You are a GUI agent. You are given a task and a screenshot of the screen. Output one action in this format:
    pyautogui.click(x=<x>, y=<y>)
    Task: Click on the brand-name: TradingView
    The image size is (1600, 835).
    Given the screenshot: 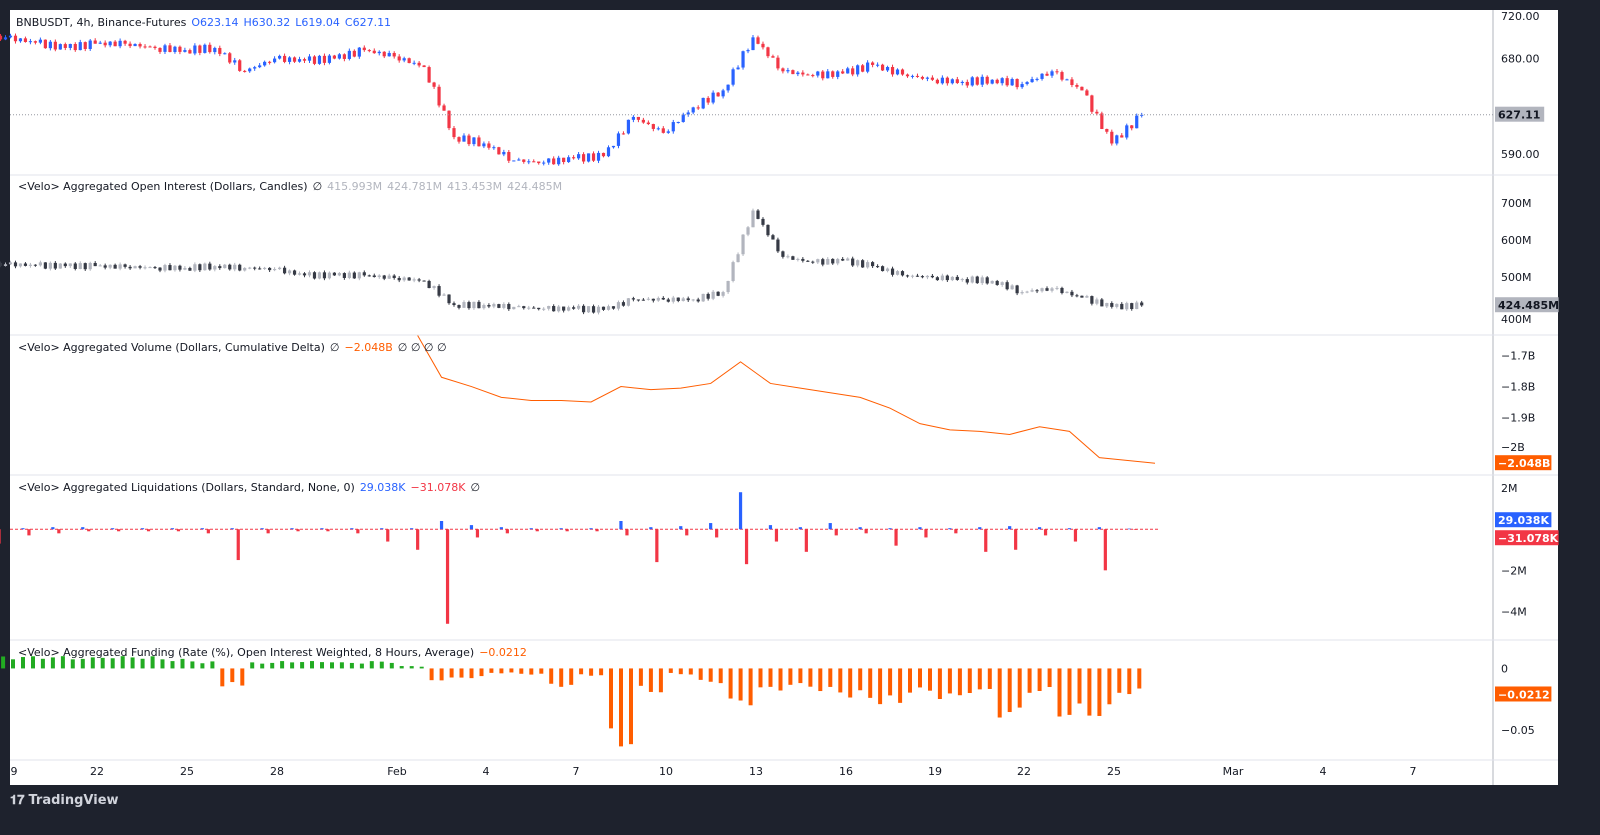 What is the action you would take?
    pyautogui.click(x=73, y=800)
    